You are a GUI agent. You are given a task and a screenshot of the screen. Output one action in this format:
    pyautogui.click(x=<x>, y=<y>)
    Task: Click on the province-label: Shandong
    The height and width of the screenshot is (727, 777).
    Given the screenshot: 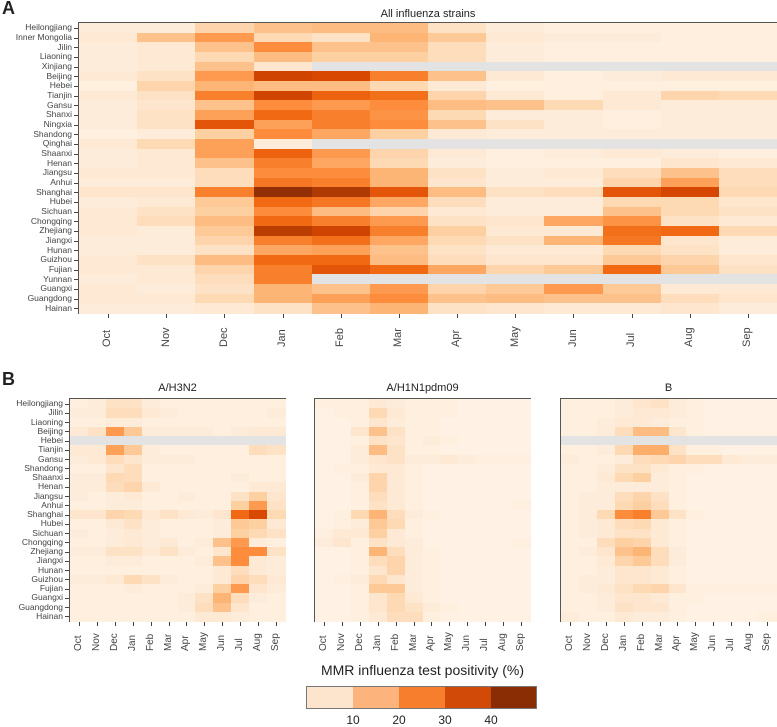 What is the action you would take?
    pyautogui.click(x=43, y=467)
    